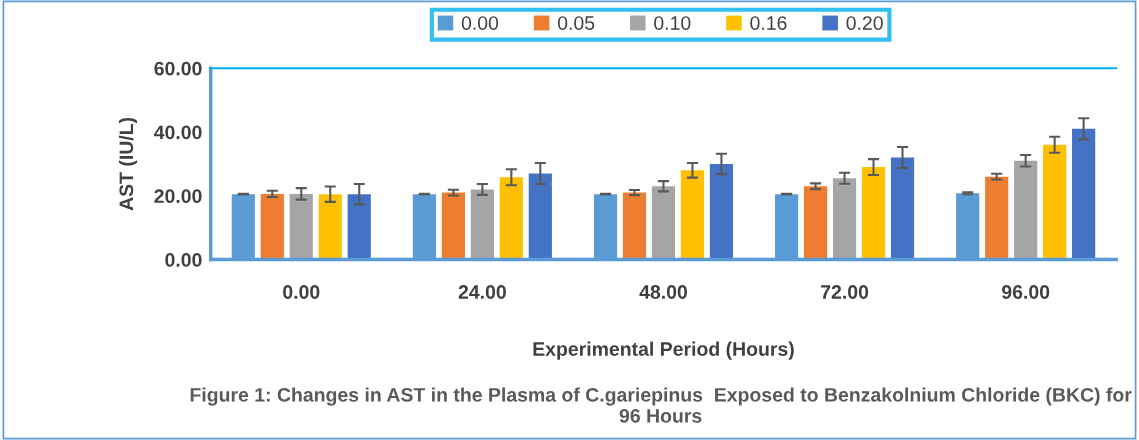  Describe the element at coordinates (128, 164) in the screenshot. I see `y-axis-title: AST (IU/L)` at that location.